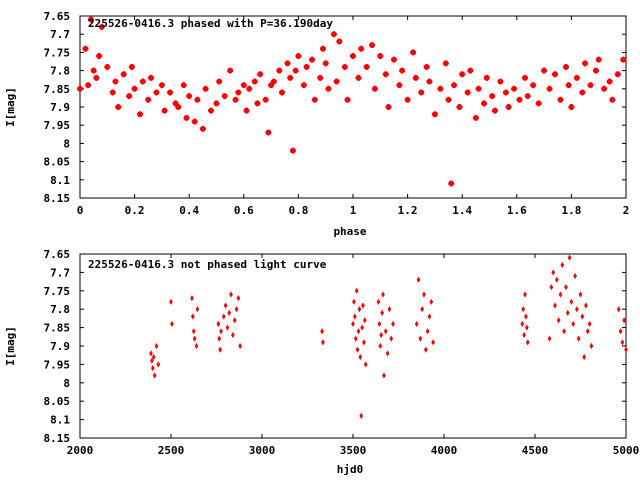 This screenshot has height=480, width=640. What do you see at coordinates (57, 438) in the screenshot?
I see `y-tick-label: 8.15` at bounding box center [57, 438].